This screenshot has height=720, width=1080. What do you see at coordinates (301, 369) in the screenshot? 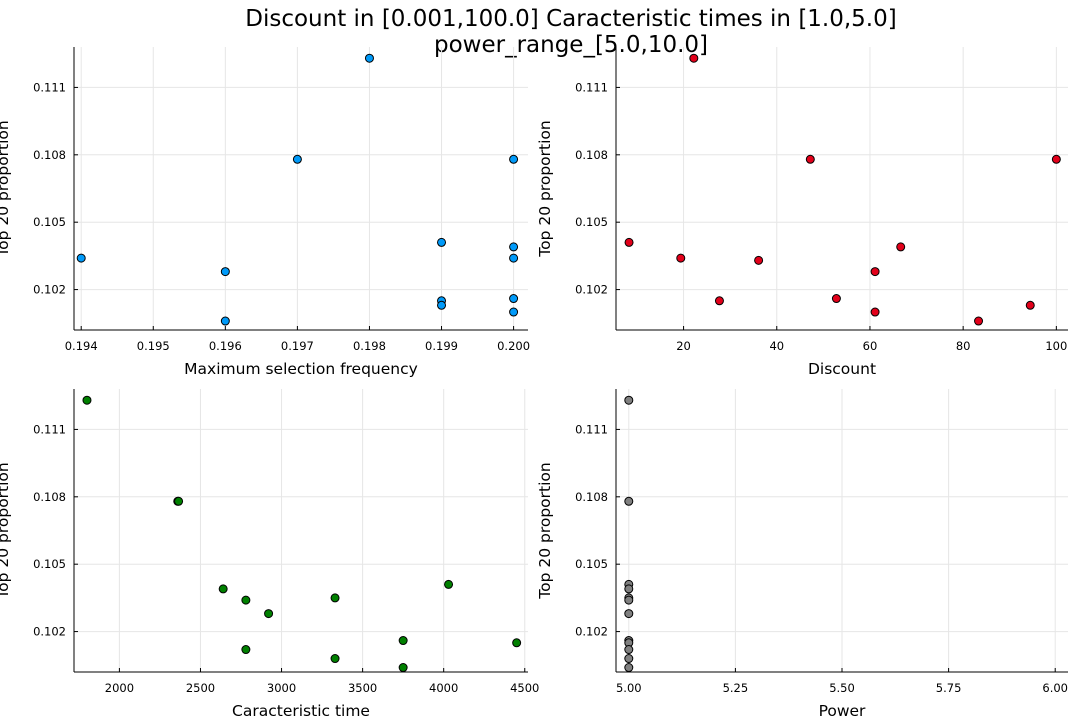
I see `x-axis-label: Maximum selection frequency` at bounding box center [301, 369].